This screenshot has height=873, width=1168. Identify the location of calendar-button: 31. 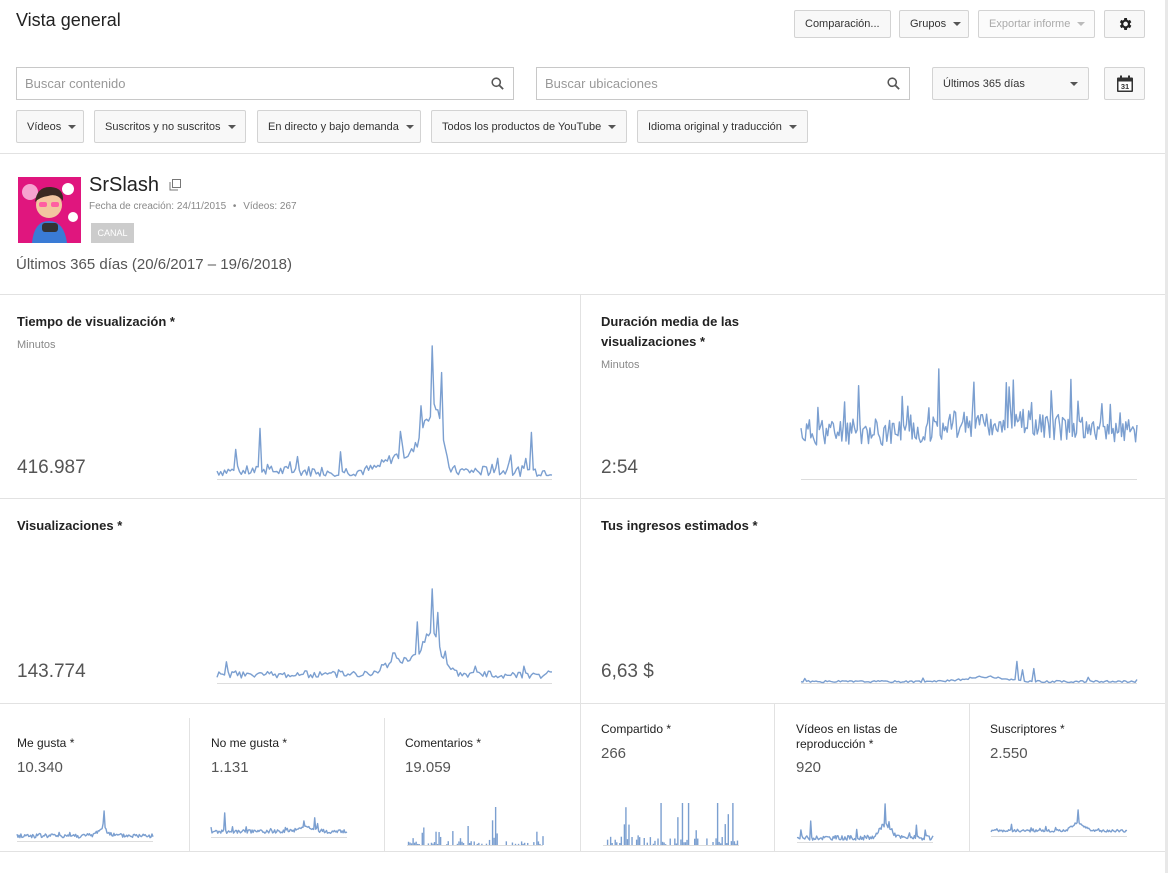
(1124, 83).